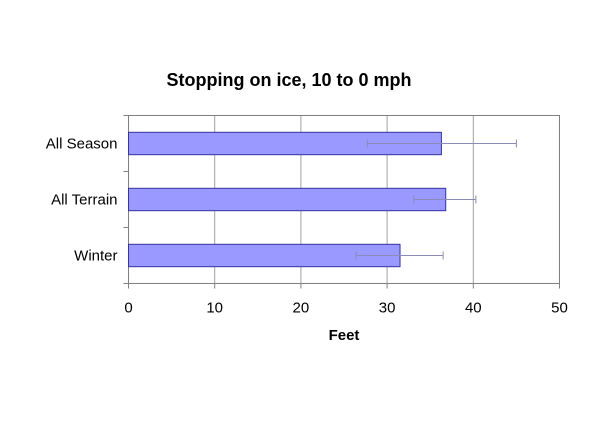 This screenshot has width=598, height=436. Describe the element at coordinates (288, 80) in the screenshot. I see `chart-title: Stopping on ice, 10 to 0 mph` at that location.